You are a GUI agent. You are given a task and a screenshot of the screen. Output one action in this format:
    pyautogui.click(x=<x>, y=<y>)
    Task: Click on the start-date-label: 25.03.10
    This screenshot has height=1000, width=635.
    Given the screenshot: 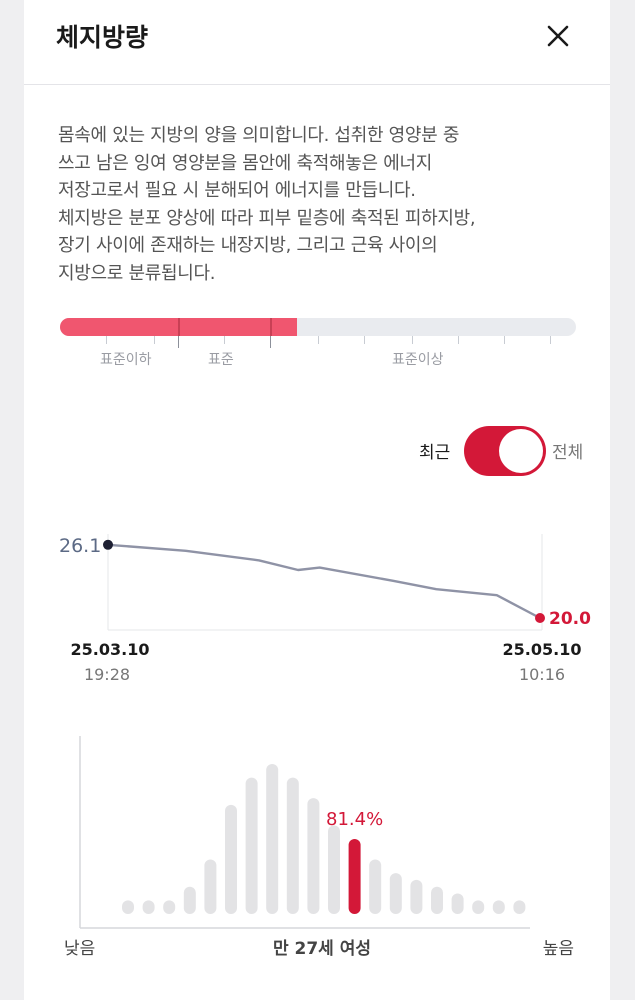 What is the action you would take?
    pyautogui.click(x=110, y=649)
    